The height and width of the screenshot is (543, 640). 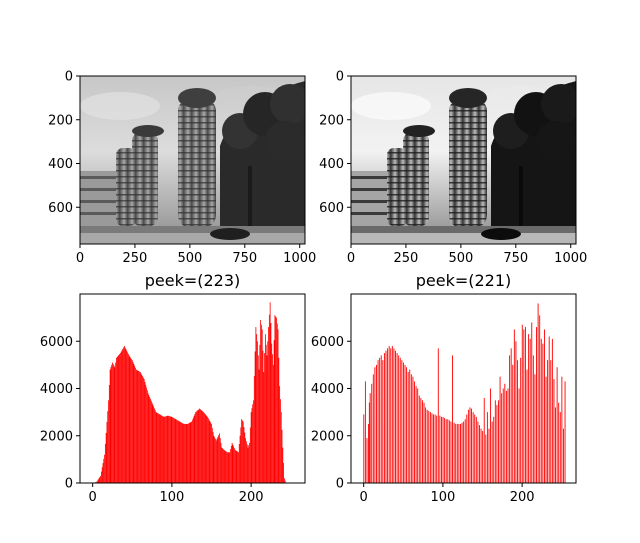 What do you see at coordinates (340, 484) in the screenshot?
I see `y-tick-label: 0` at bounding box center [340, 484].